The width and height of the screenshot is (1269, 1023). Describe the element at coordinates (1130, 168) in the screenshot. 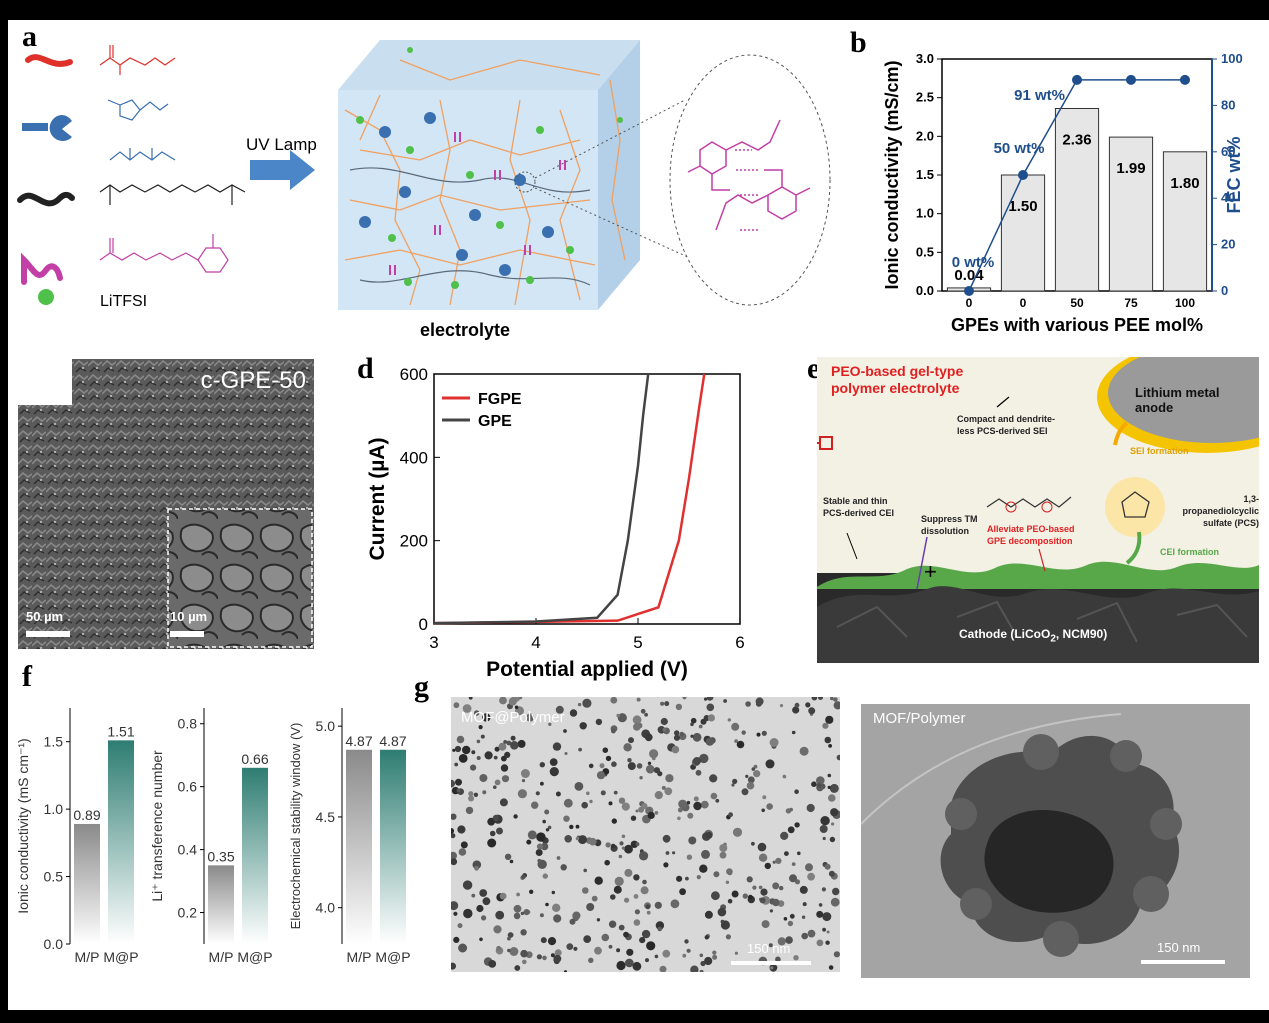

I see `bar-value-label: 1.99` at that location.